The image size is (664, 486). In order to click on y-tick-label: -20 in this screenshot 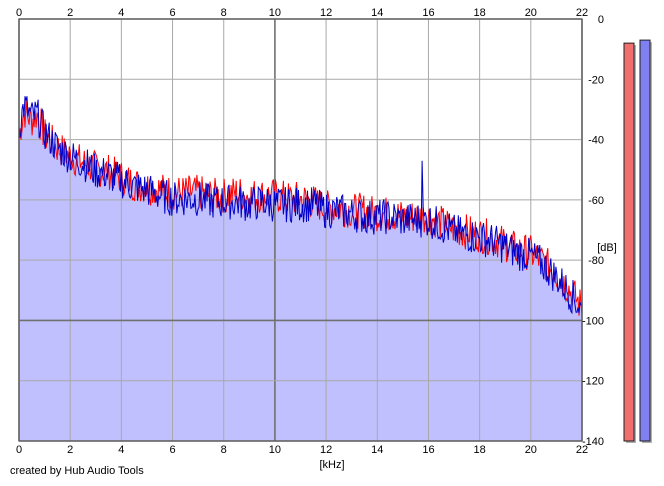, I will do `click(596, 80)`.